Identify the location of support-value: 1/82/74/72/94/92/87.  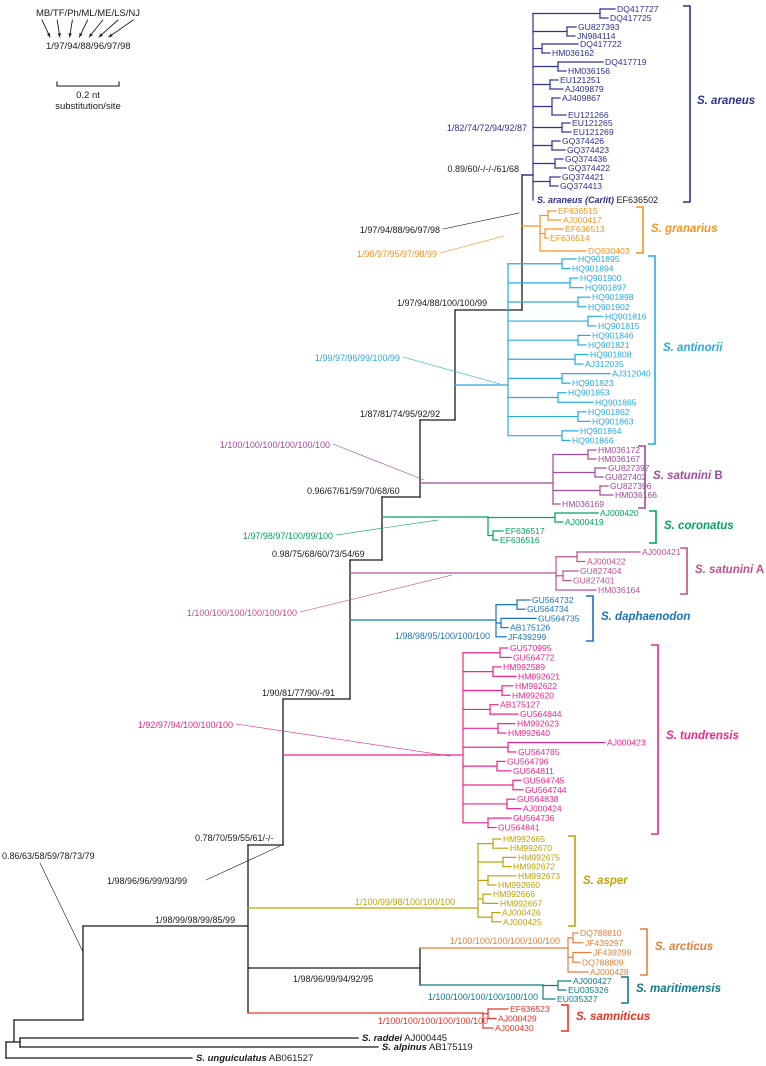
(487, 128).